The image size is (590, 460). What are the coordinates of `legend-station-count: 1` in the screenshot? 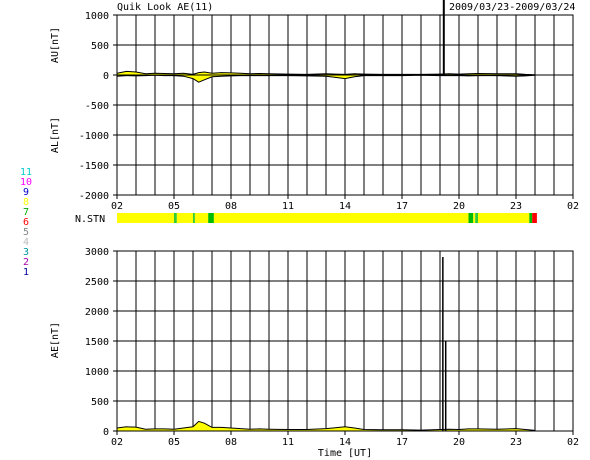 It's located at (26, 272).